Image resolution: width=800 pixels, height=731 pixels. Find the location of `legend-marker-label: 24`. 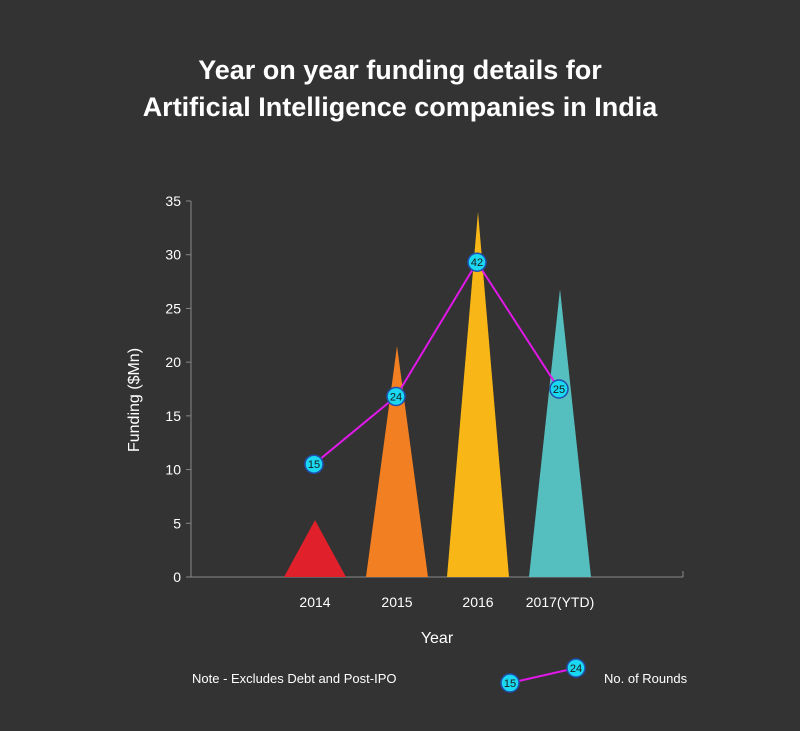

legend-marker-label: 24 is located at coordinates (576, 669).